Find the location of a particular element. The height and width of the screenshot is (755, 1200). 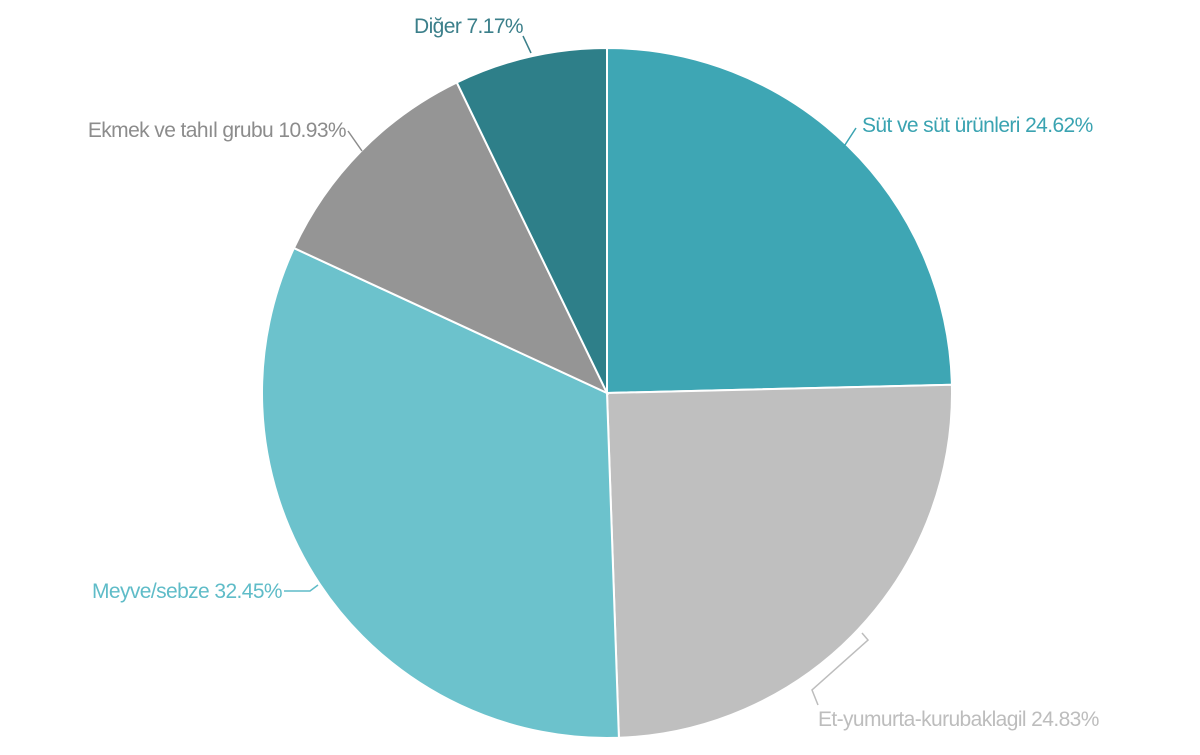

leader-line-sut is located at coordinates (849, 138).